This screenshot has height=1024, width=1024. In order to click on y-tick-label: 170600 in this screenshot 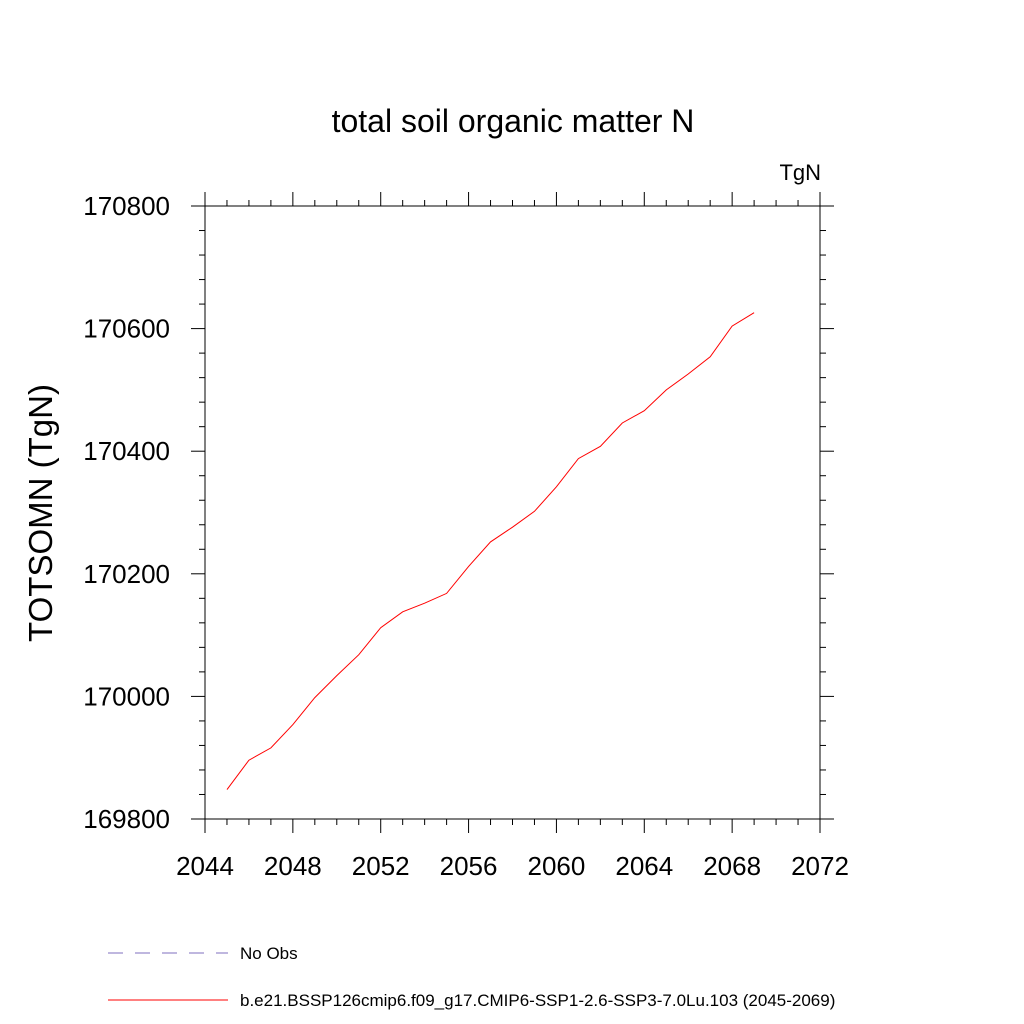, I will do `click(126, 329)`.